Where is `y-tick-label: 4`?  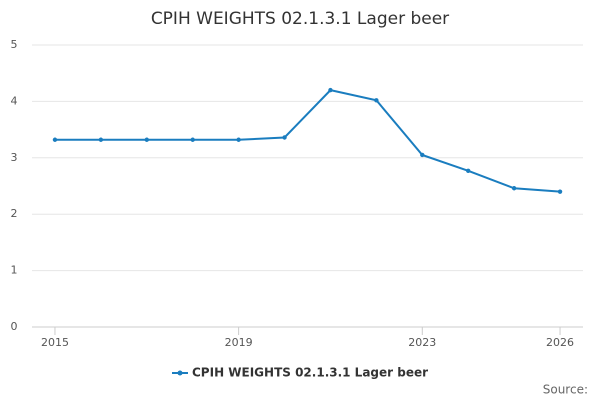
y-tick-label: 4 is located at coordinates (14, 100).